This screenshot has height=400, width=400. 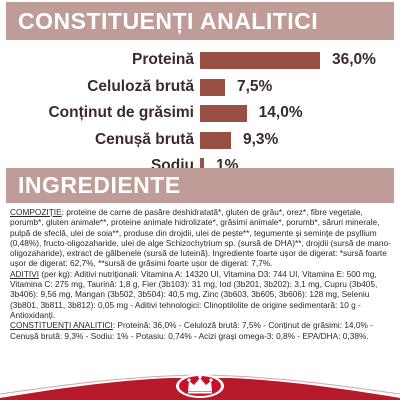 I want to click on analytics-row: Conținut de grăsimi 14,0%, so click(x=200, y=113).